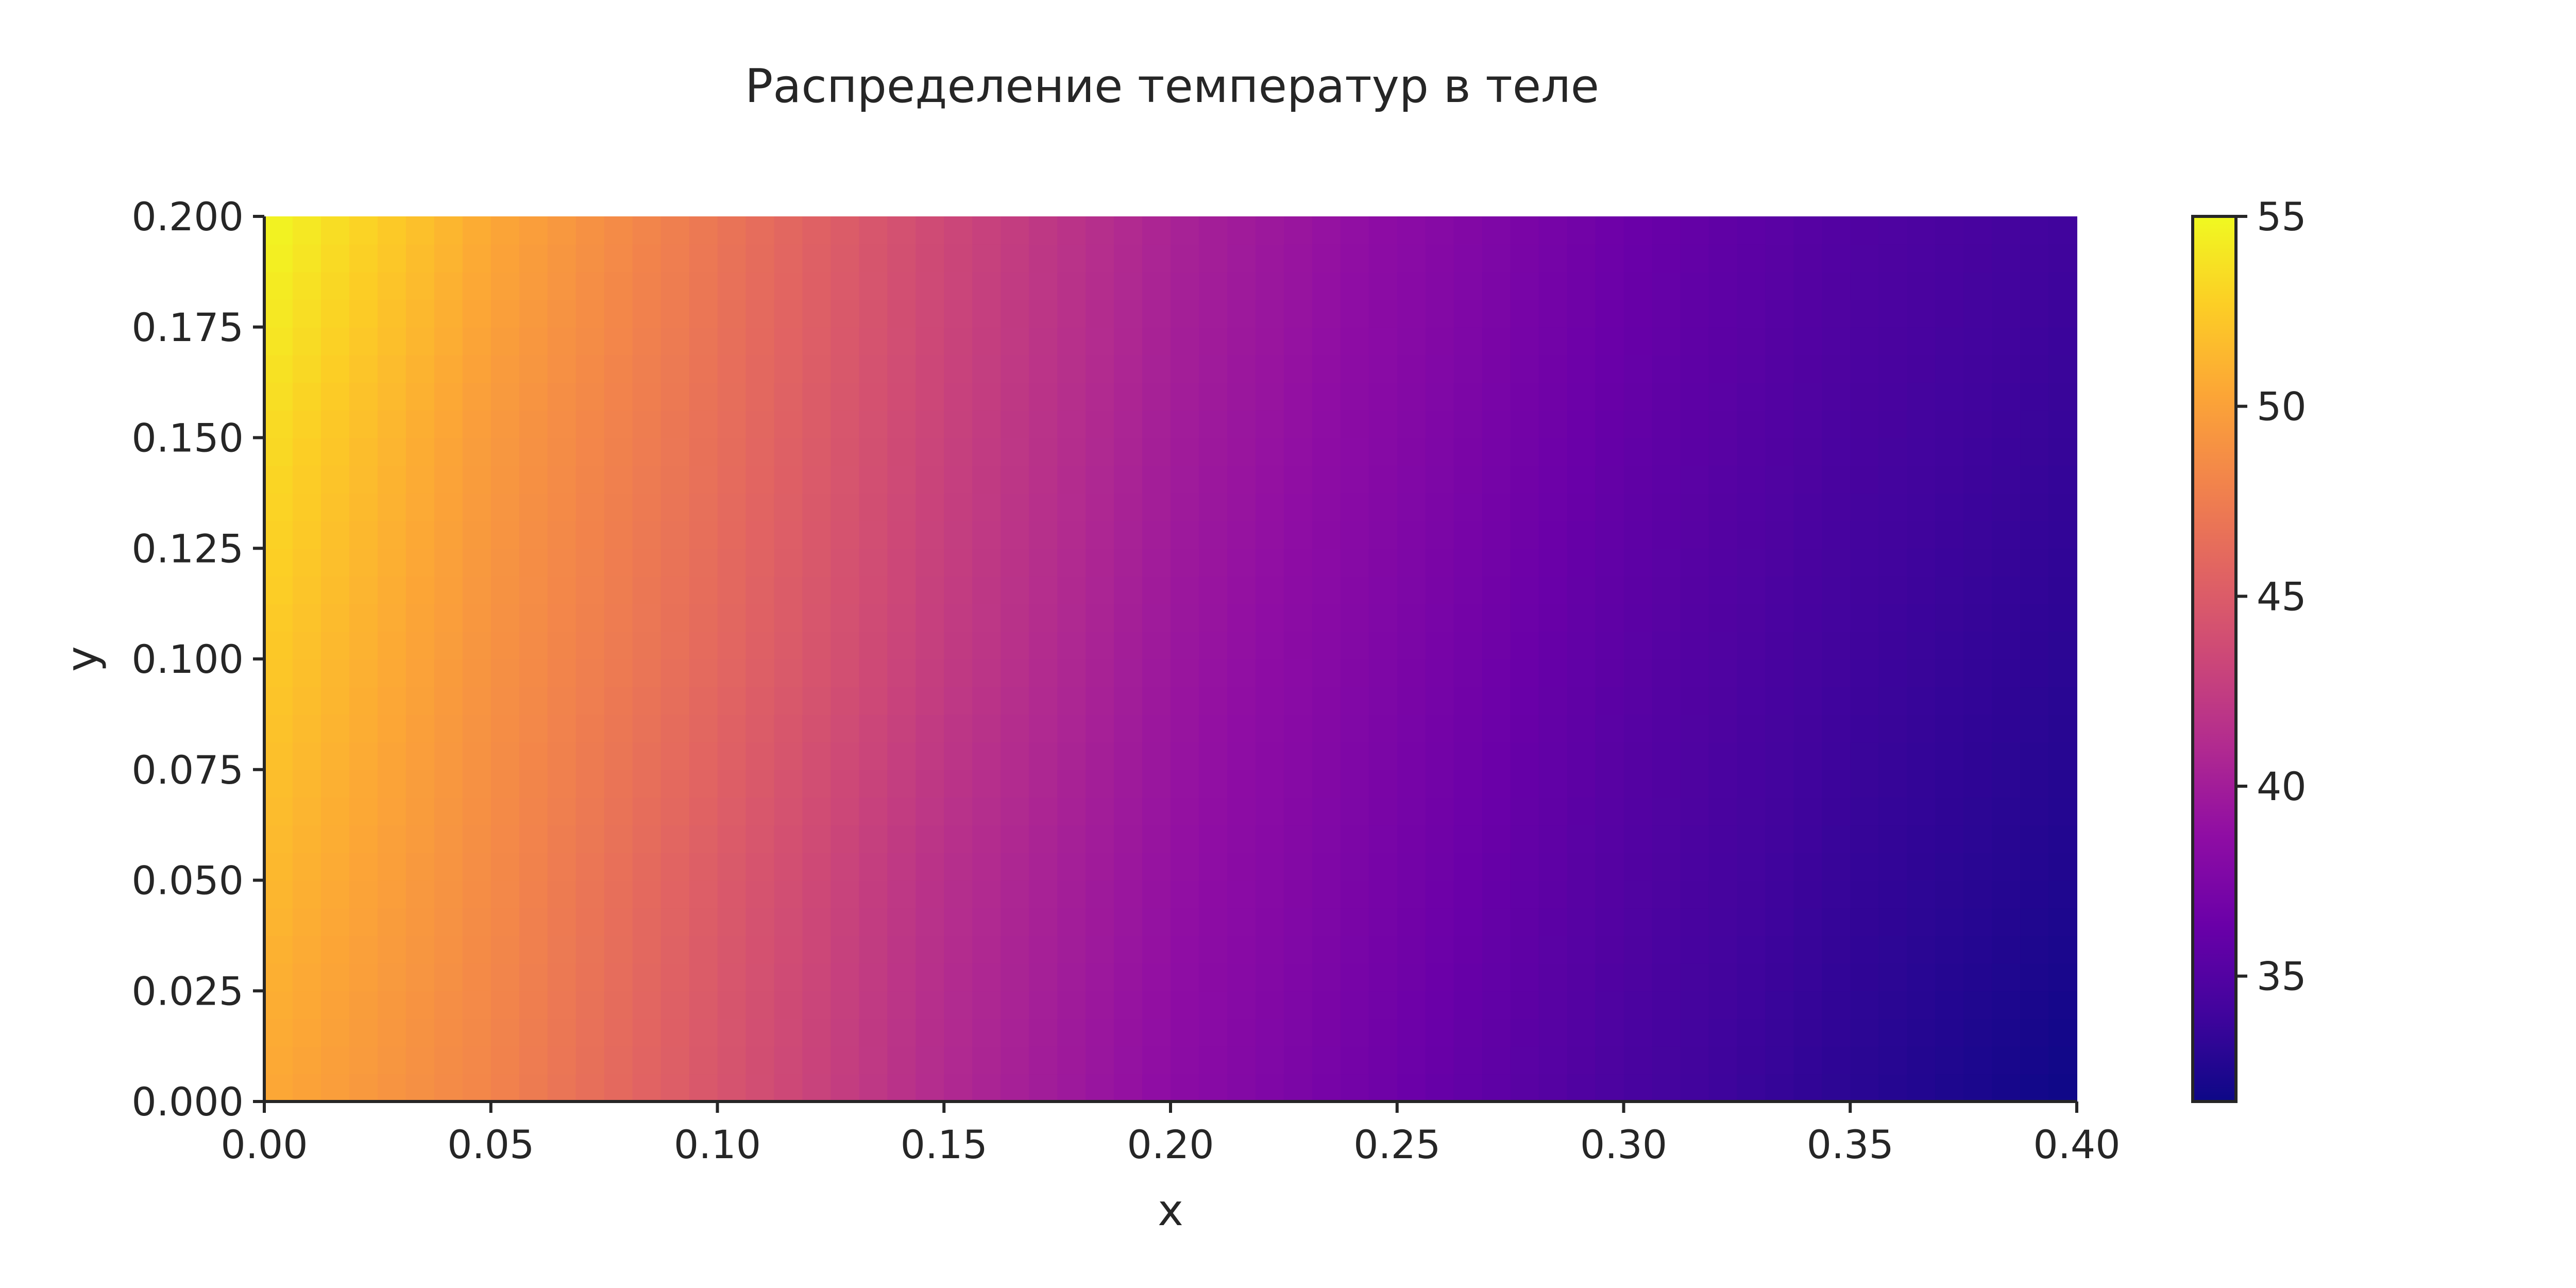 This screenshot has width=2576, height=1288. I want to click on x-tick-label: 0.30, so click(1623, 1144).